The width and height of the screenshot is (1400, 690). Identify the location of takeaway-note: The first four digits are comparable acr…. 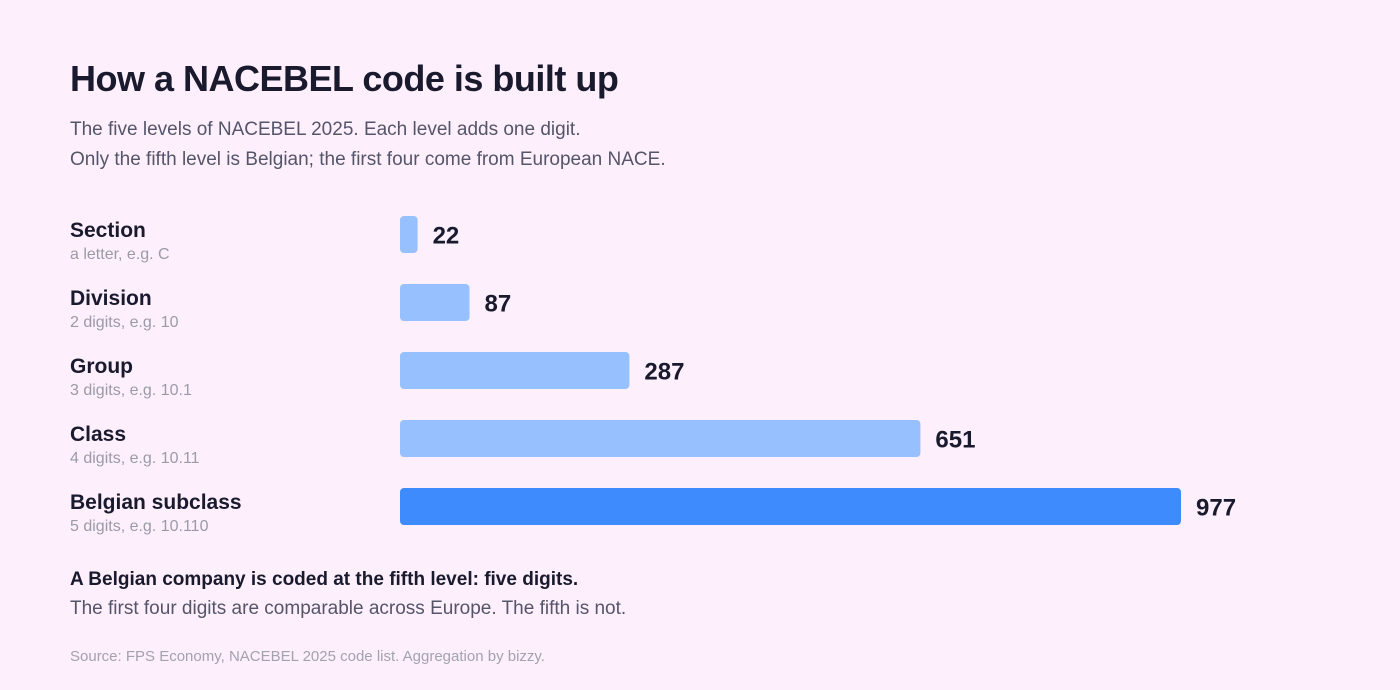
(348, 608).